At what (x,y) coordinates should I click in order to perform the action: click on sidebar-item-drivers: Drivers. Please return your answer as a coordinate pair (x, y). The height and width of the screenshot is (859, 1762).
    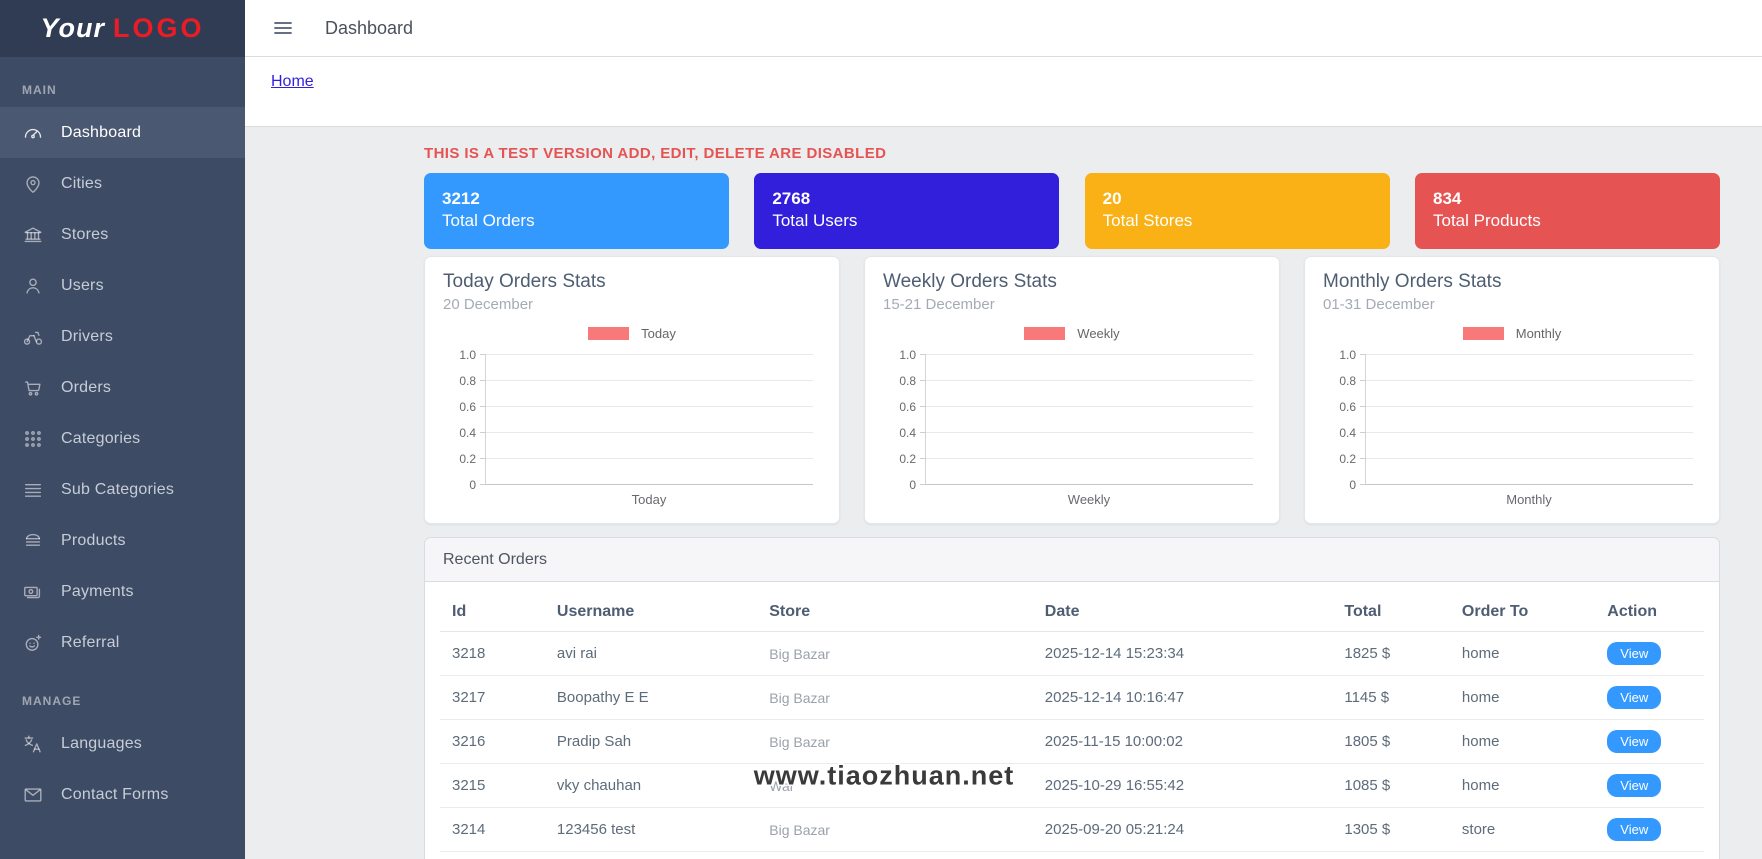
    Looking at the image, I should click on (122, 336).